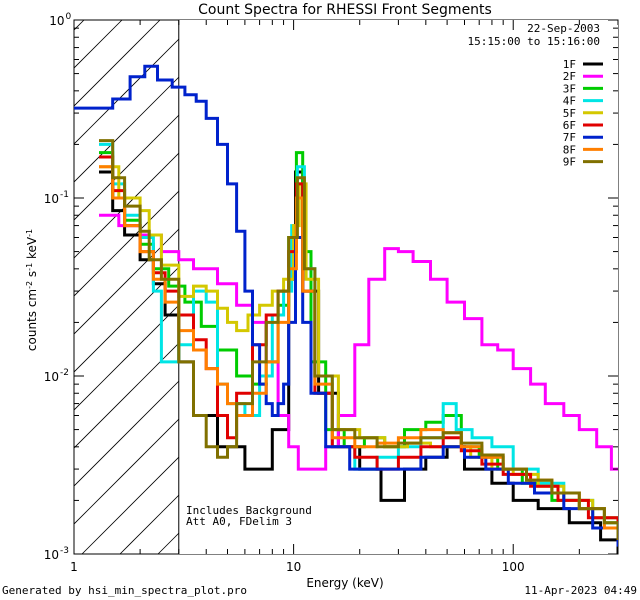 This screenshot has height=600, width=640. I want to click on generated-by-label: Generated by hsi_min_spectra_plot.pro, so click(124, 590).